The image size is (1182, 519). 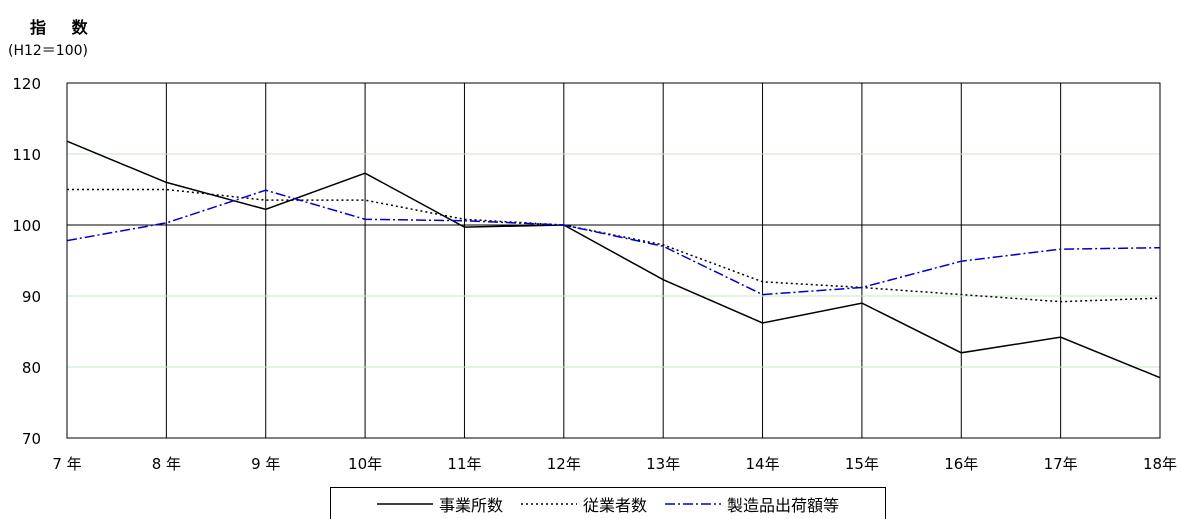 I want to click on x-tick-label-4: 11年, so click(x=464, y=464).